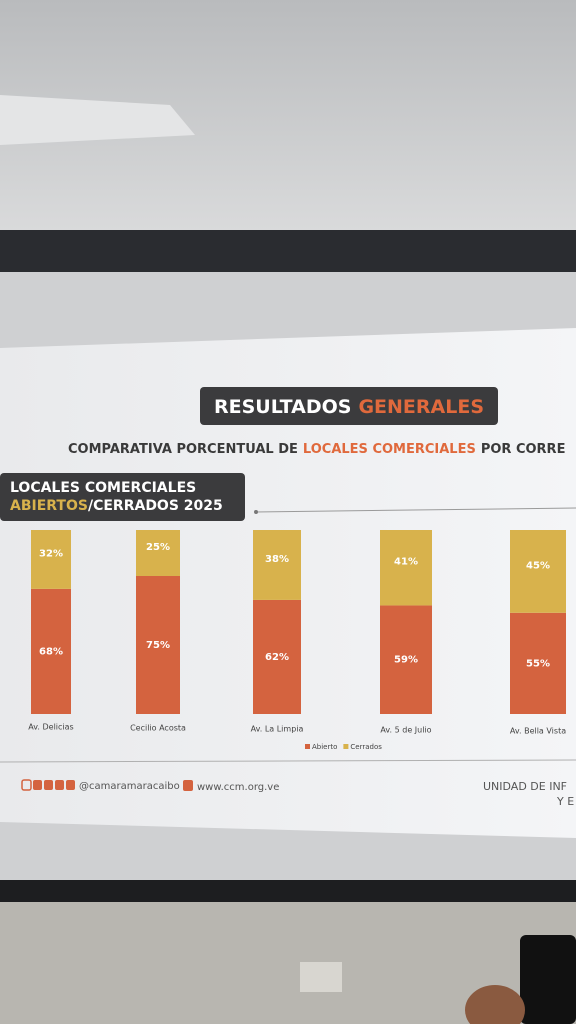 The height and width of the screenshot is (1024, 576). I want to click on value-label: 62%, so click(277, 657).